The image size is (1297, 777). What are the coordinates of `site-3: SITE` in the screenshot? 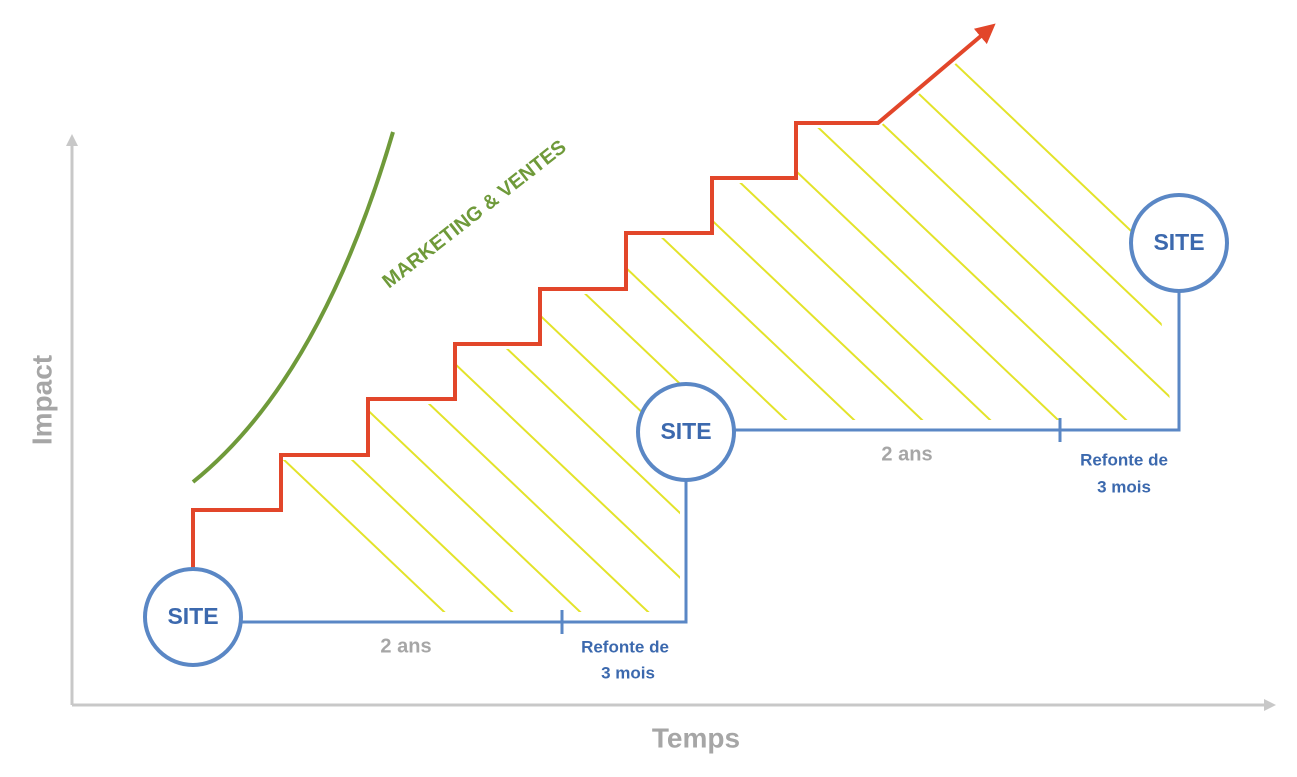 It's located at (1179, 243).